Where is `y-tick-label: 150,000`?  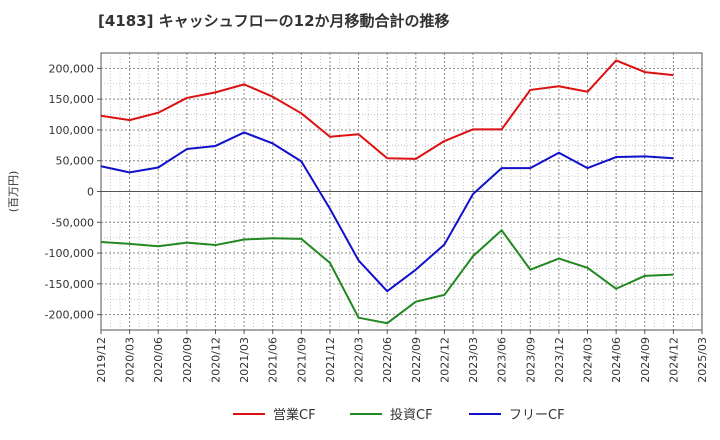 y-tick-label: 150,000 is located at coordinates (72, 99).